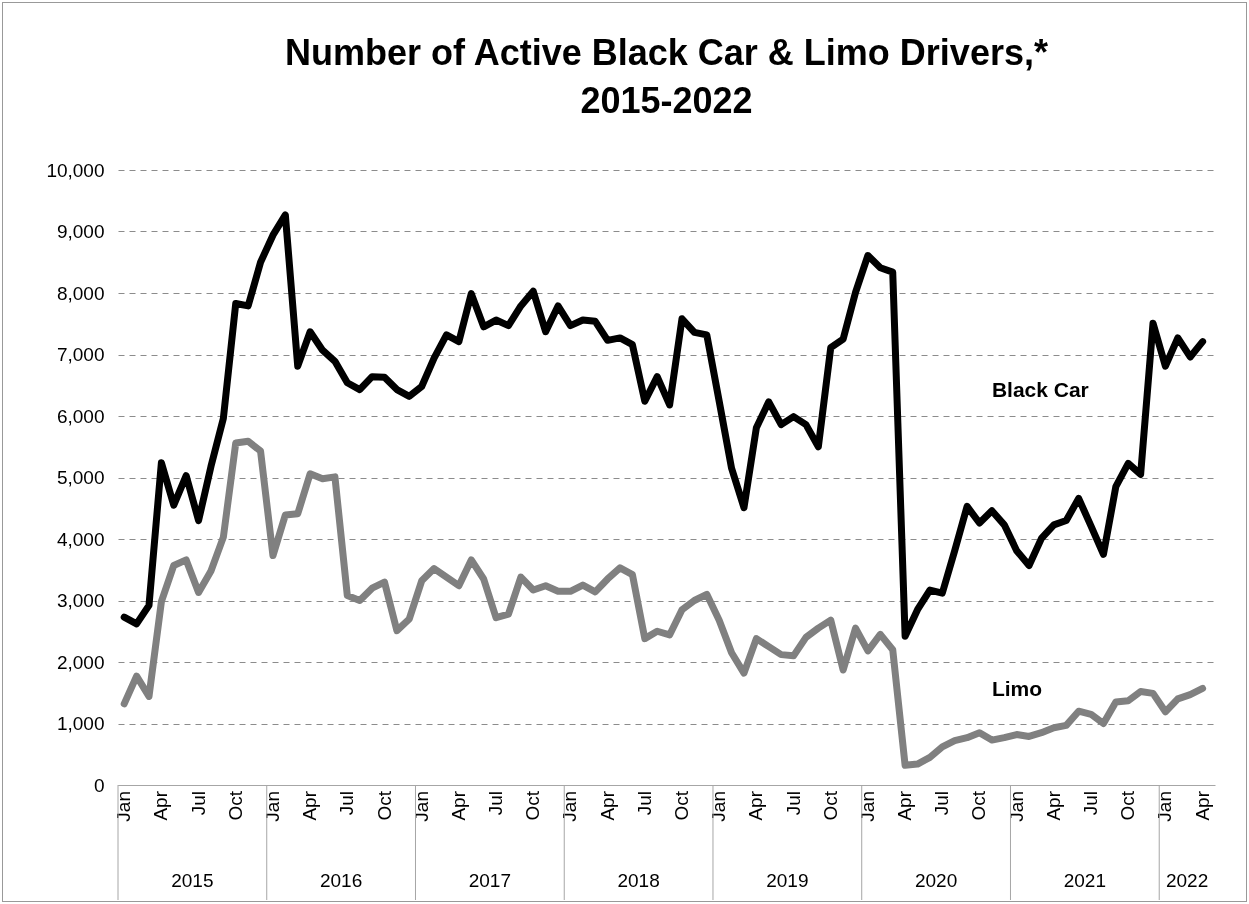 Image resolution: width=1249 pixels, height=904 pixels. What do you see at coordinates (341, 880) in the screenshot?
I see `text: 2016` at bounding box center [341, 880].